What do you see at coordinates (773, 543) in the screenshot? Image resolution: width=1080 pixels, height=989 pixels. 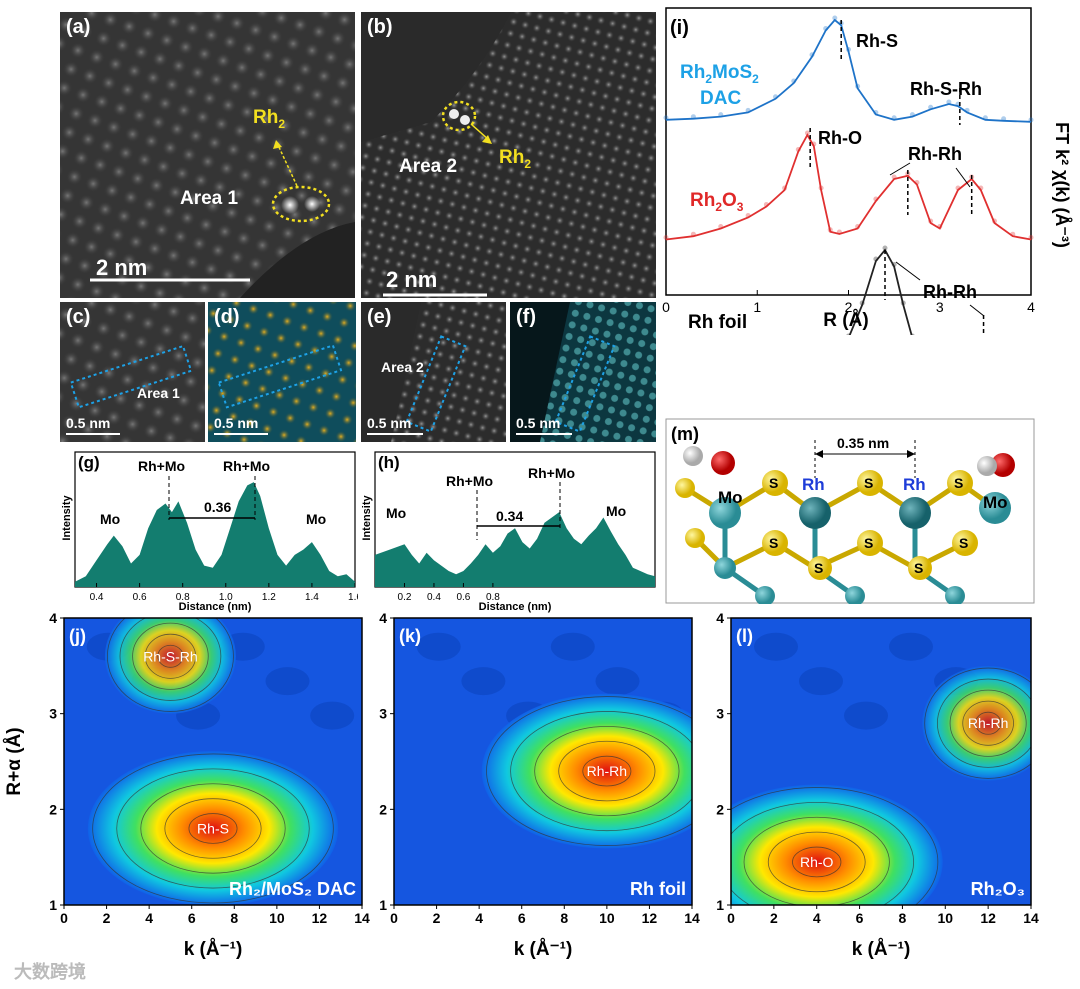 I see `atom-s-4: S` at bounding box center [773, 543].